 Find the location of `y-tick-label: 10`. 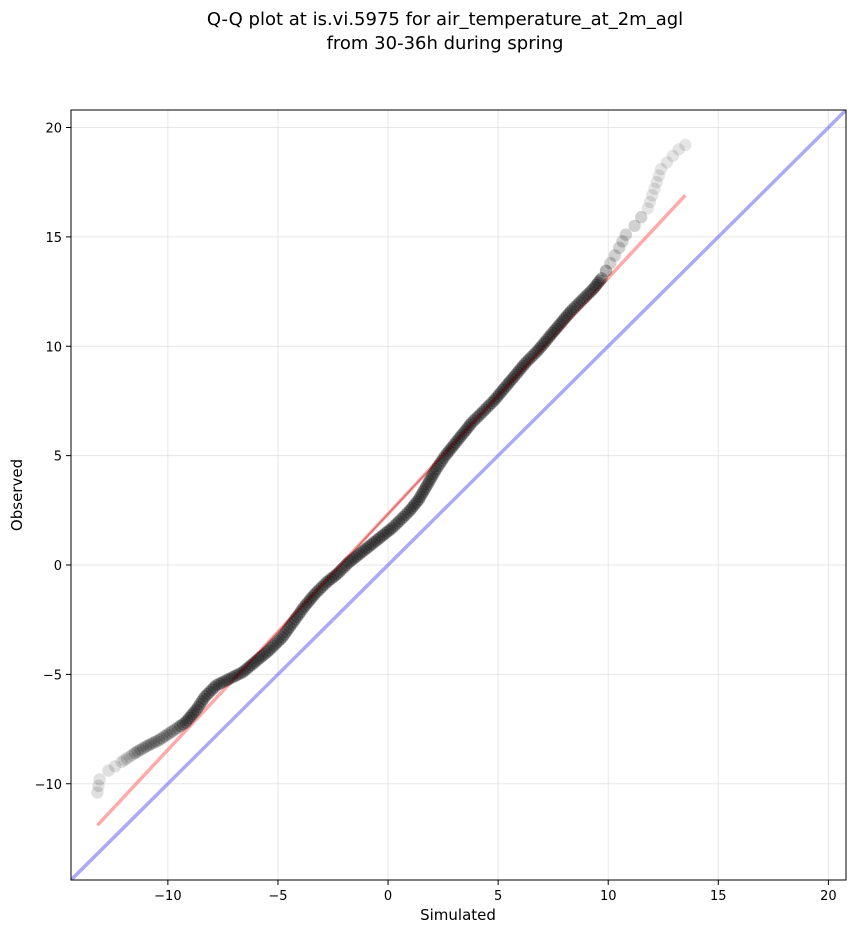

y-tick-label: 10 is located at coordinates (53, 347).